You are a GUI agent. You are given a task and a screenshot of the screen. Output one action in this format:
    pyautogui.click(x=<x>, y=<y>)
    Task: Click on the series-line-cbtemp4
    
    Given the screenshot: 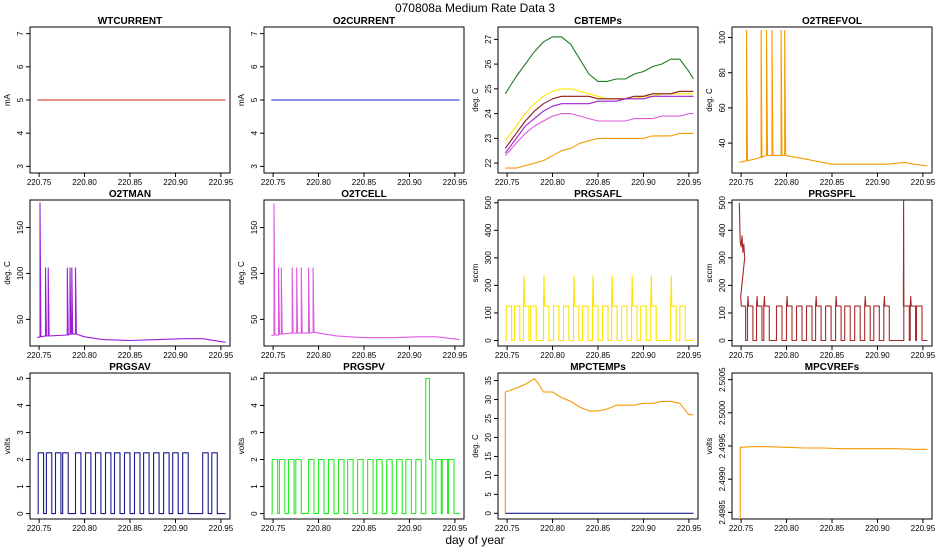 What is the action you would take?
    pyautogui.click(x=599, y=124)
    